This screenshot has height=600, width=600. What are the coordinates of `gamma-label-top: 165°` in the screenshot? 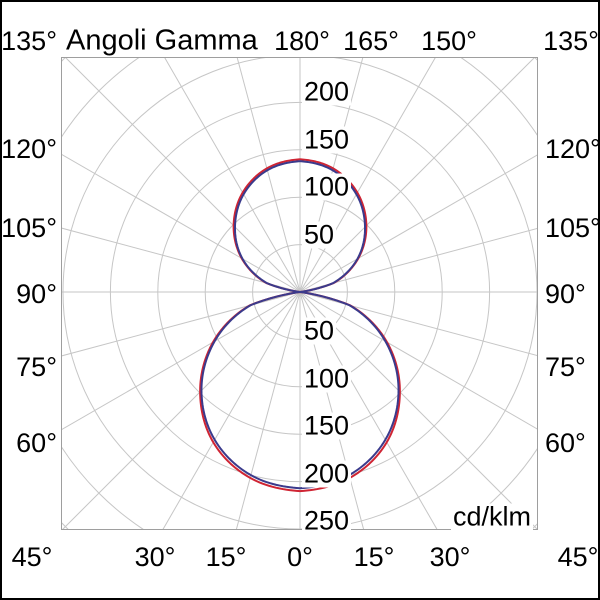 It's located at (371, 40).